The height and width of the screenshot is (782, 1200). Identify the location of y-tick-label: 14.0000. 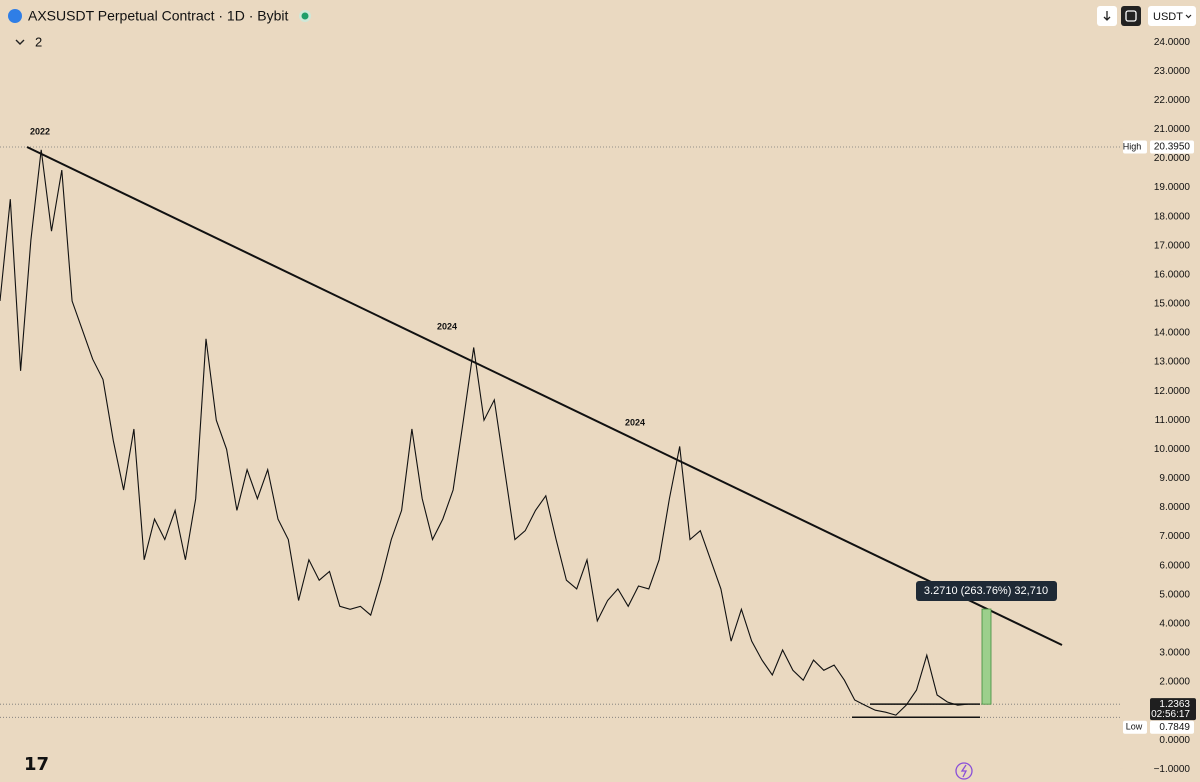
(1172, 333).